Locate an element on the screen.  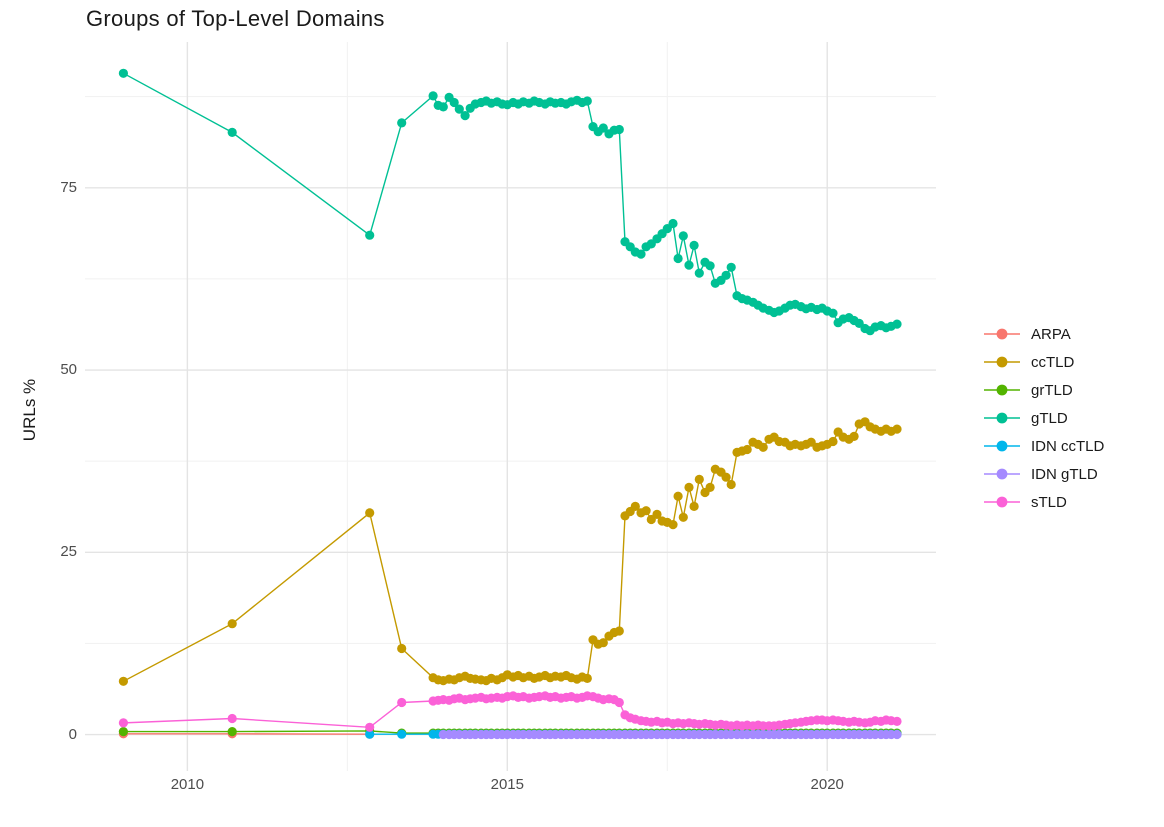
legend-item-gtld: gTLD is located at coordinates (1044, 418).